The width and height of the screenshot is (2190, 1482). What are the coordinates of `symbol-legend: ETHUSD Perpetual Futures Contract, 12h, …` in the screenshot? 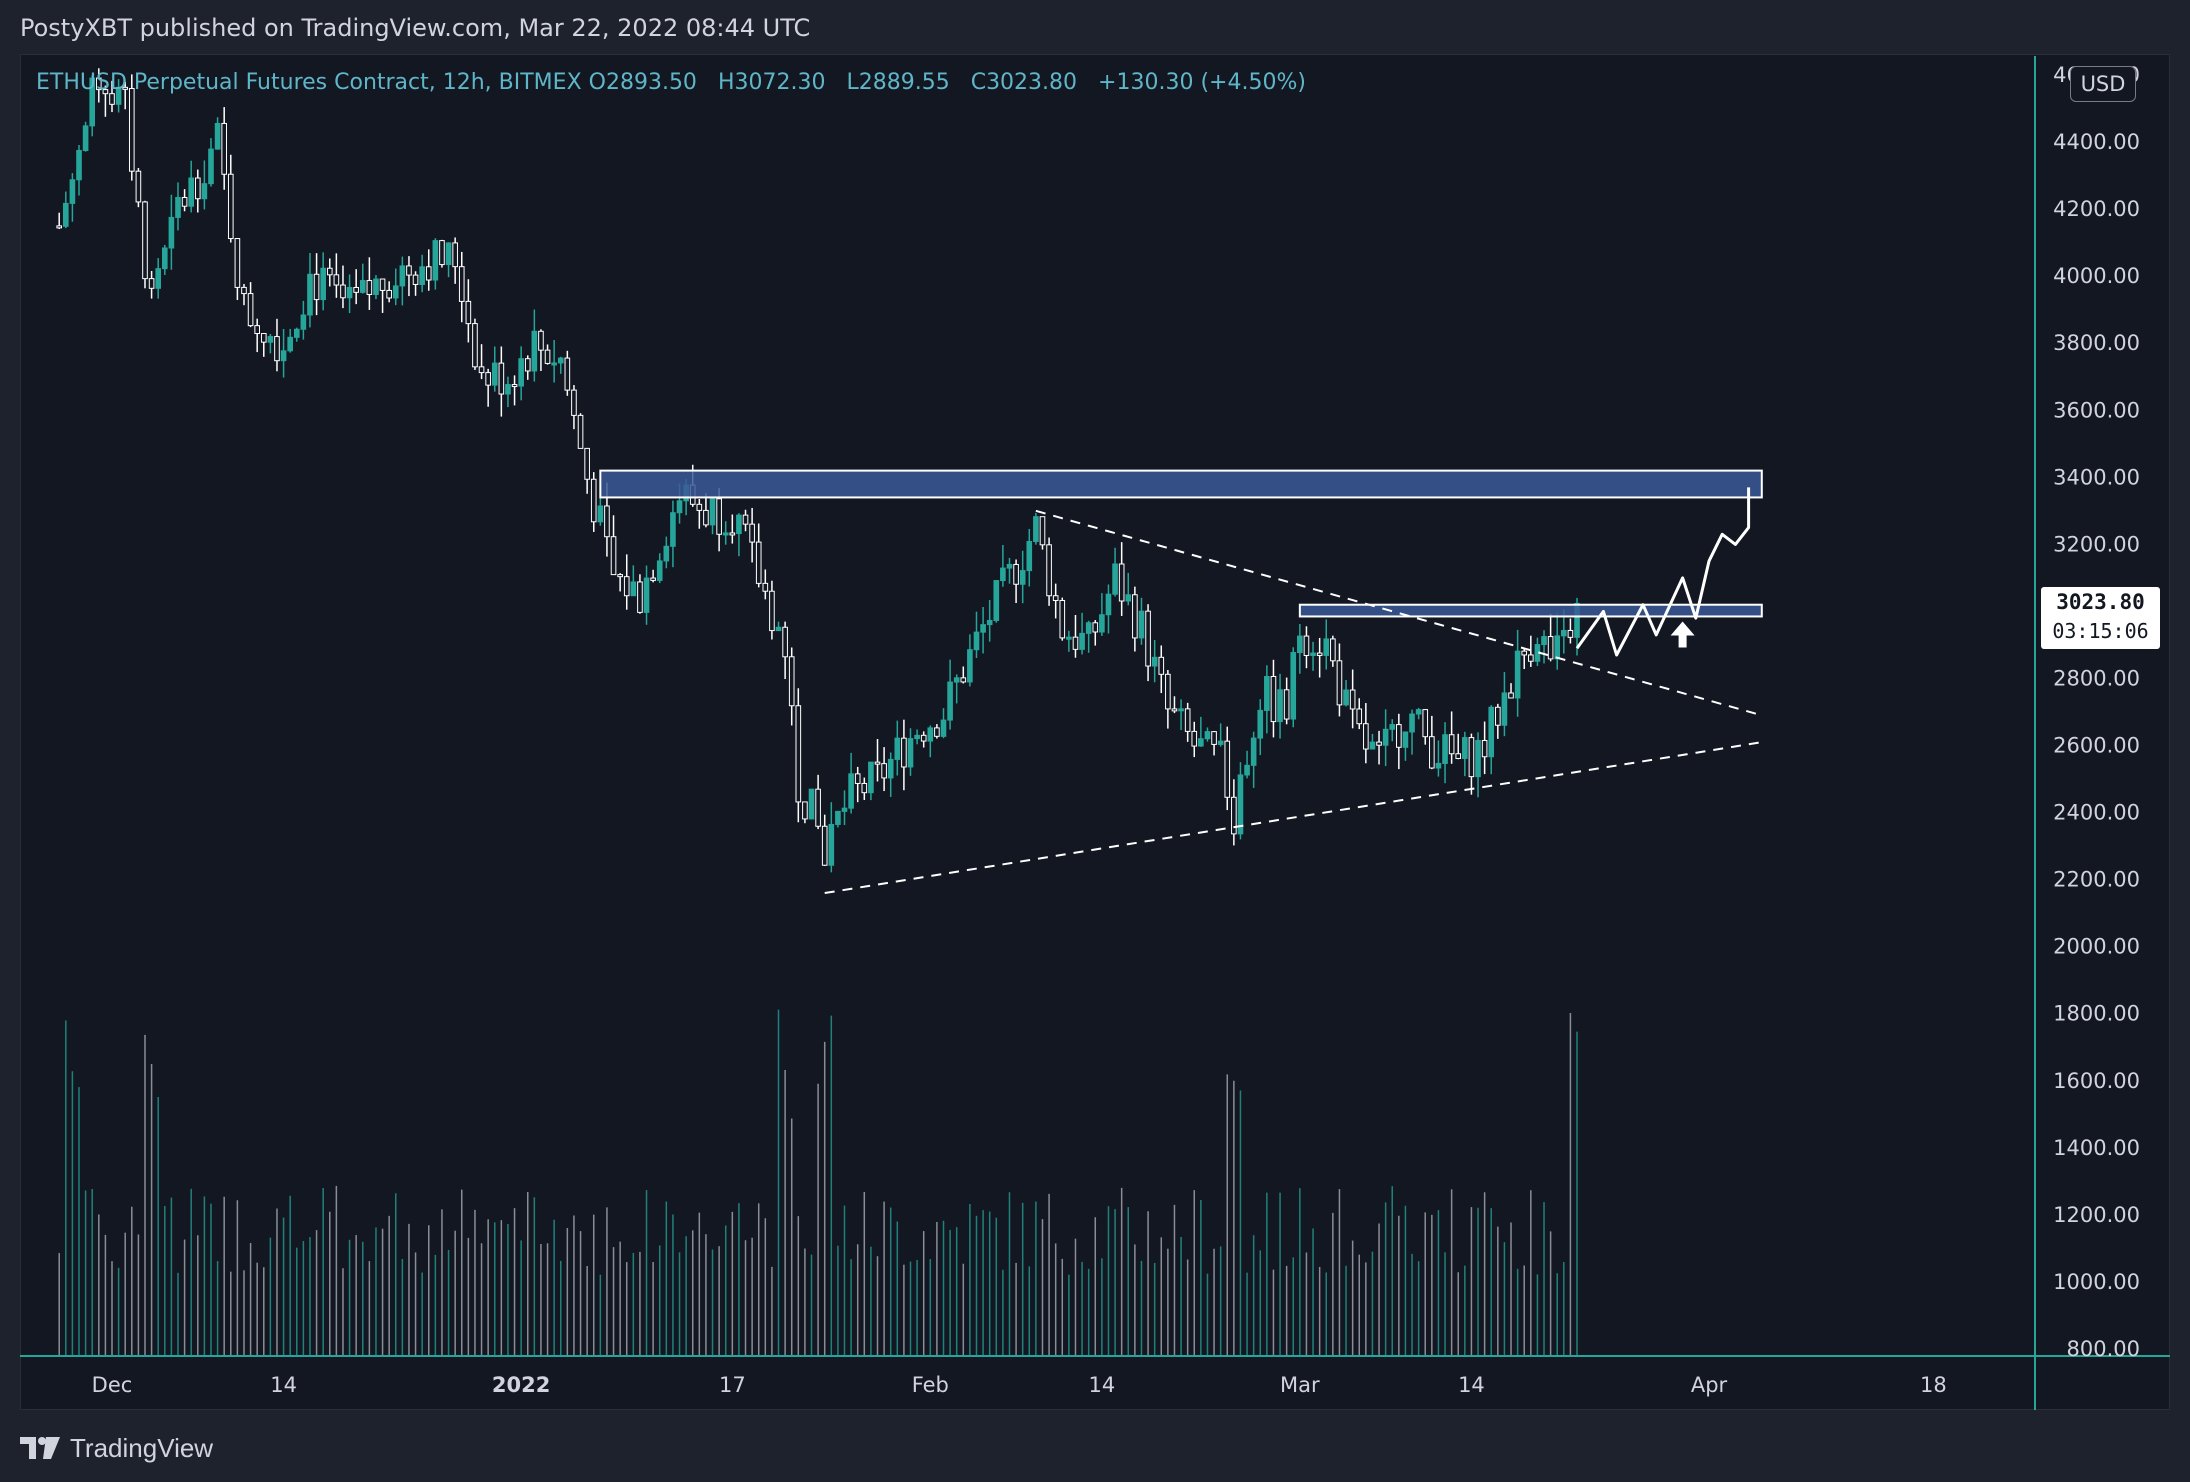 It's located at (678, 82).